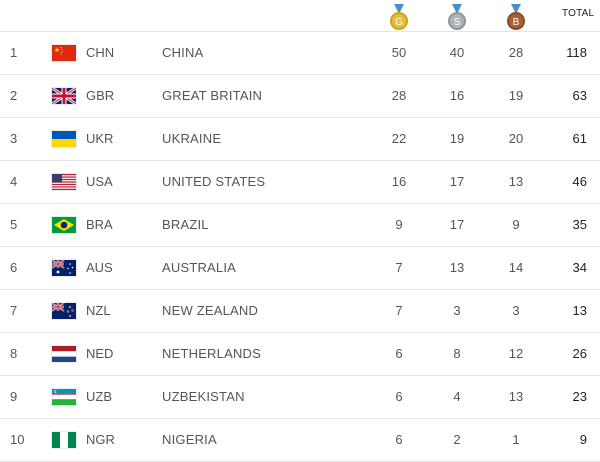 The image size is (600, 462). Describe the element at coordinates (14, 310) in the screenshot. I see `rank: 7` at that location.